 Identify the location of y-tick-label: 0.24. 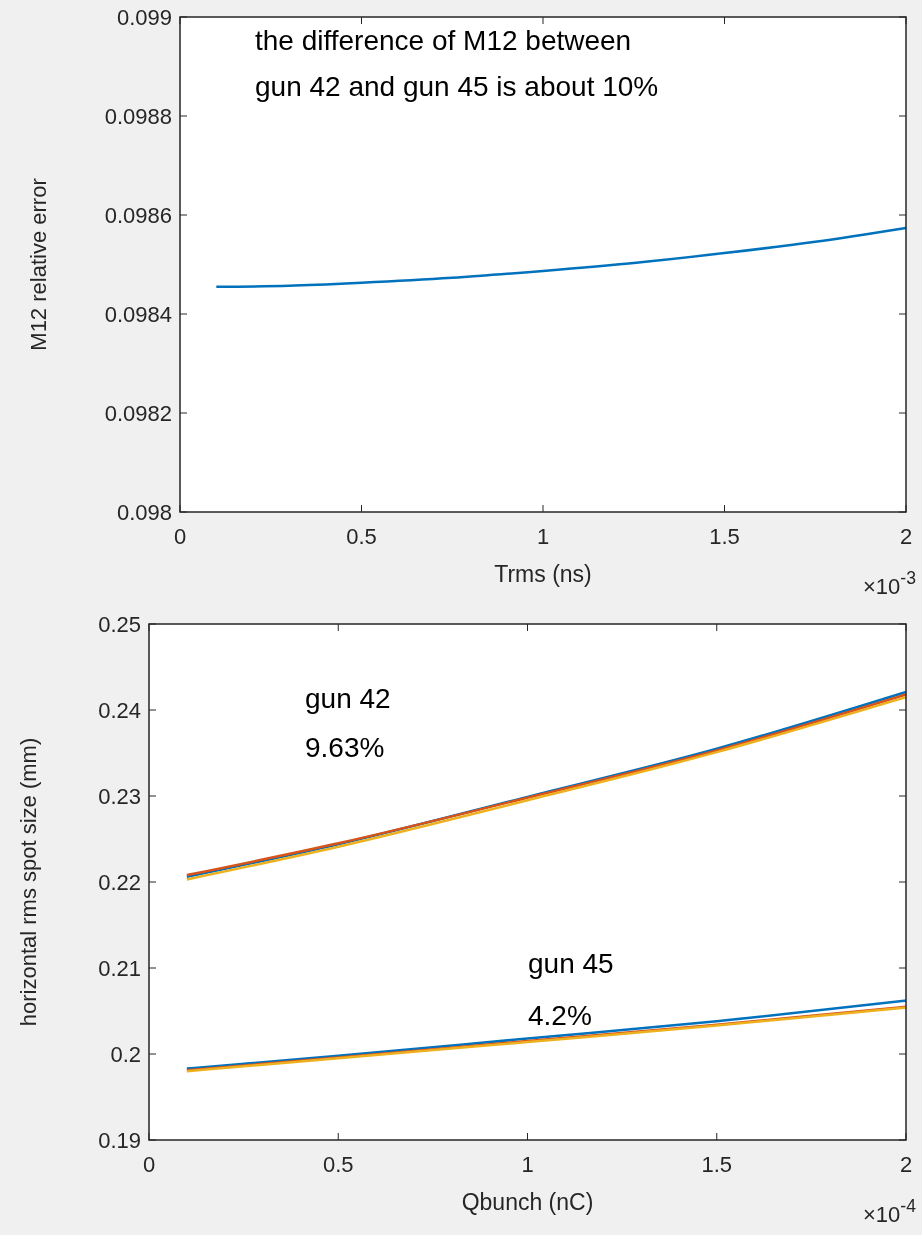
(119, 710).